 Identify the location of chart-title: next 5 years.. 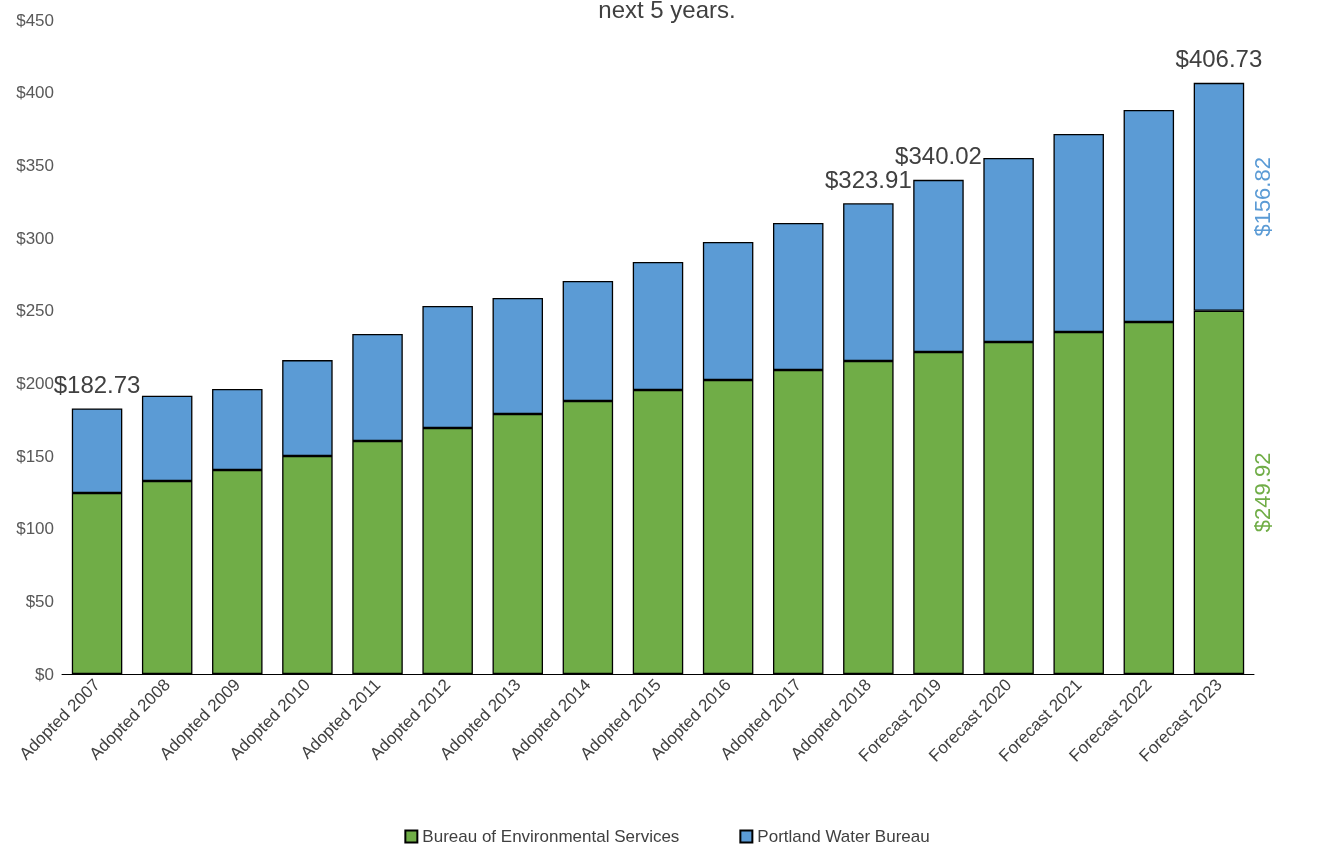
(667, 11).